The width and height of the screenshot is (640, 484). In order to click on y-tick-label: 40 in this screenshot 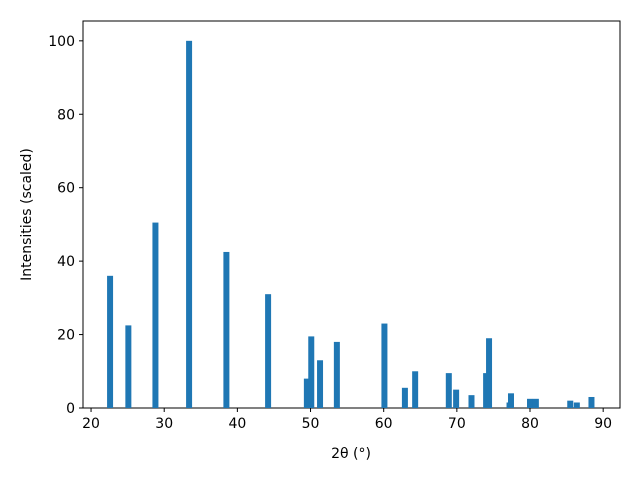, I will do `click(66, 262)`.